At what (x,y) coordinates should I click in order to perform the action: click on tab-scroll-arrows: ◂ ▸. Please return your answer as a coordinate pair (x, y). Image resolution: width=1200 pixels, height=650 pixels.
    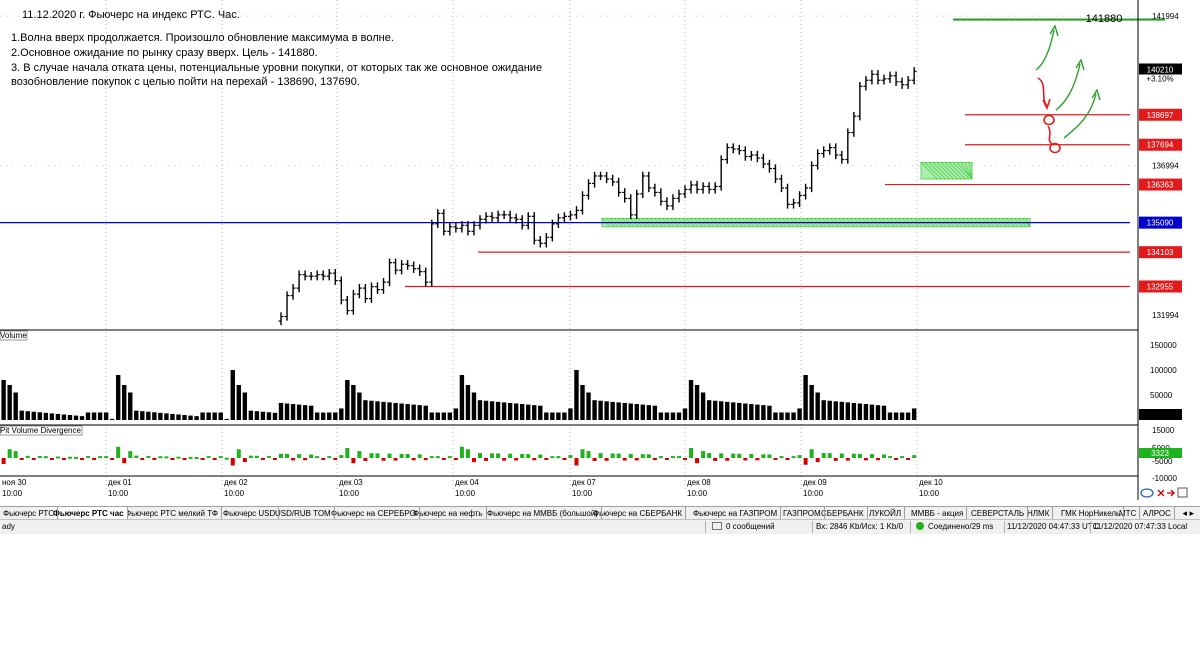
    Looking at the image, I should click on (1188, 513).